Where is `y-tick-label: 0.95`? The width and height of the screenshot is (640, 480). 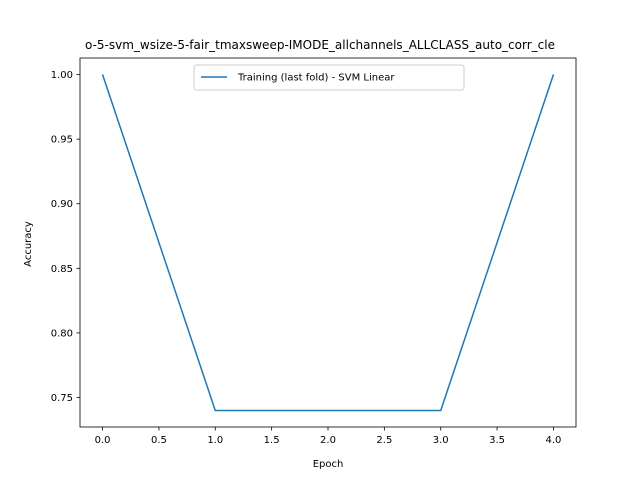
y-tick-label: 0.95 is located at coordinates (62, 140).